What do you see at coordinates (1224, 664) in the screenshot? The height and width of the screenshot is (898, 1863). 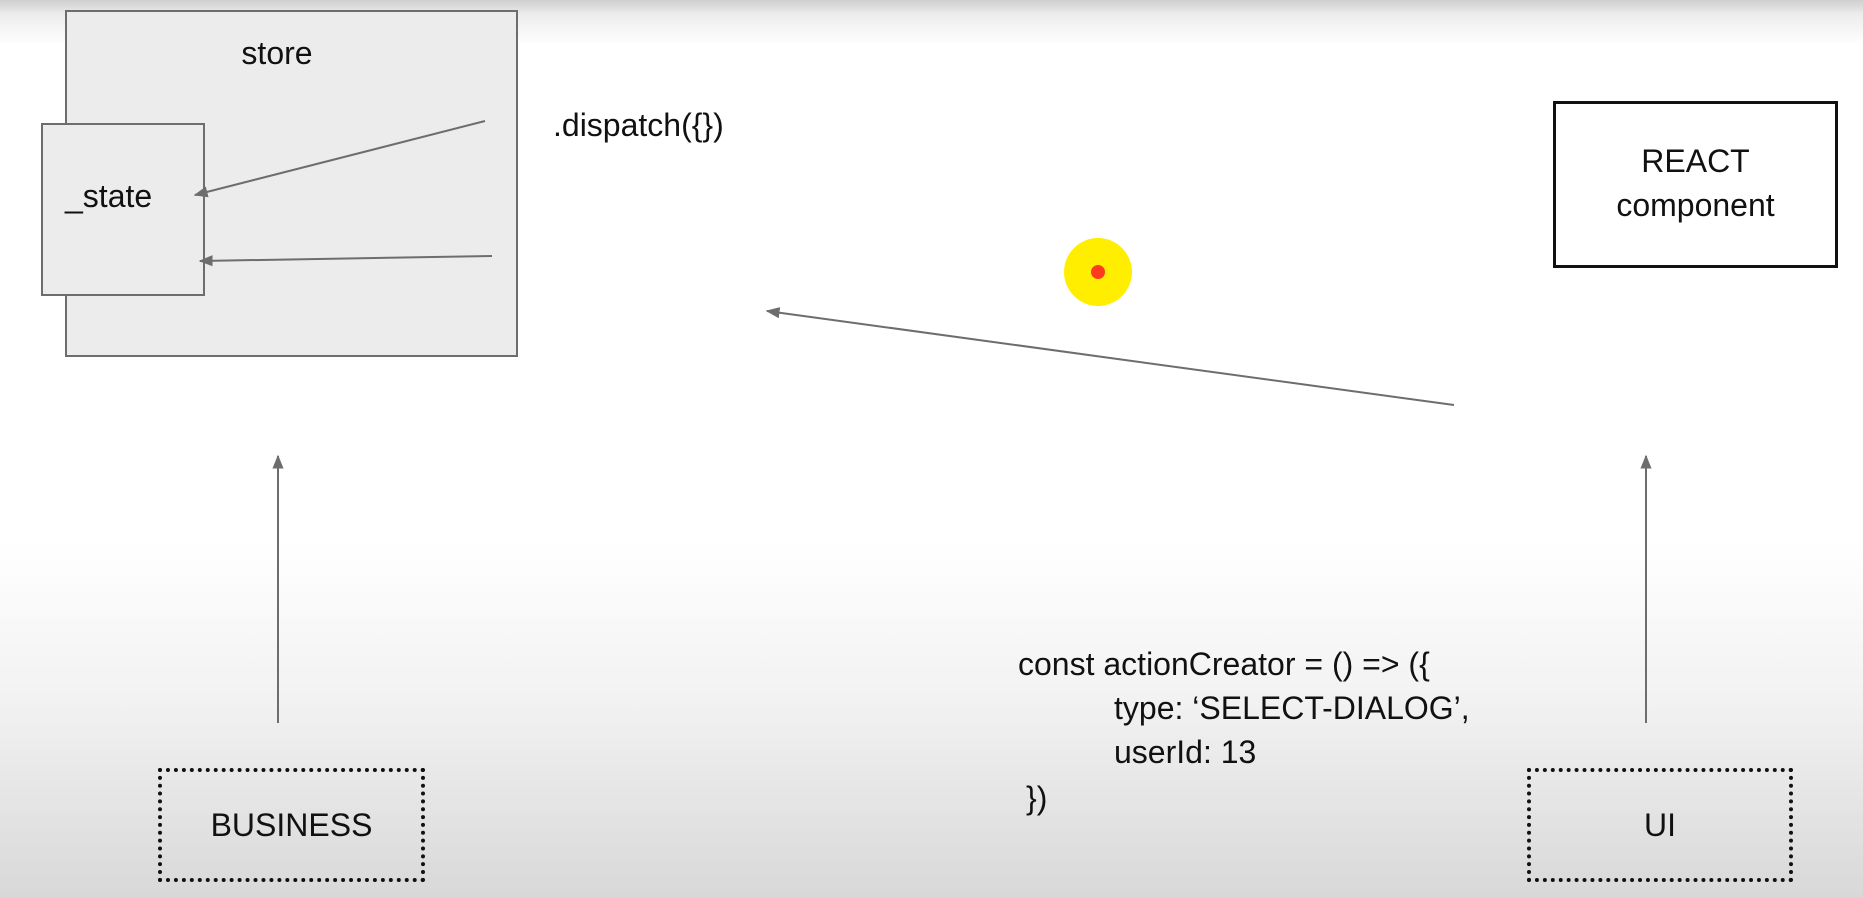 I see `code-line-1: const actionCreator = () => ({` at bounding box center [1224, 664].